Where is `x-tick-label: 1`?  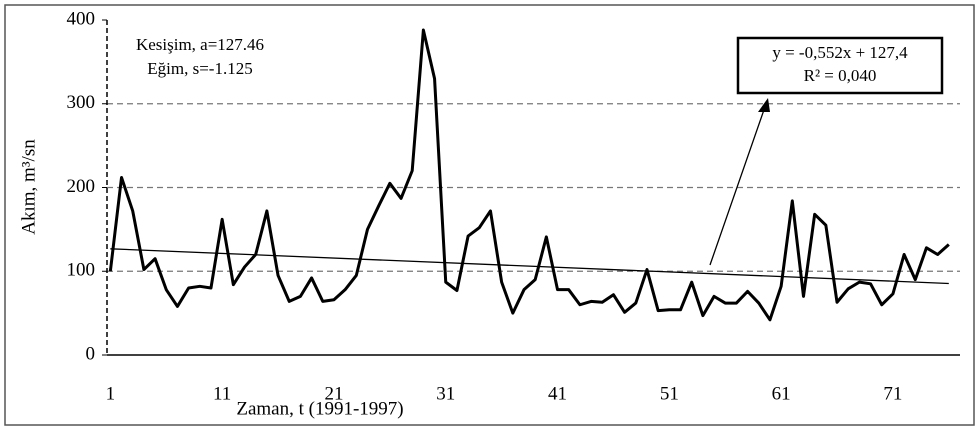 x-tick-label: 1 is located at coordinates (111, 393).